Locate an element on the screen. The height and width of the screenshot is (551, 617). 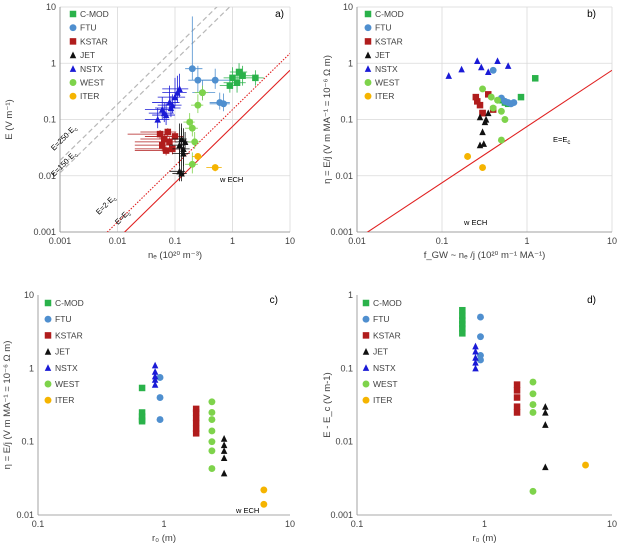
x-axis-label: nₑ (10²⁰ m⁻³) is located at coordinates (175, 255).